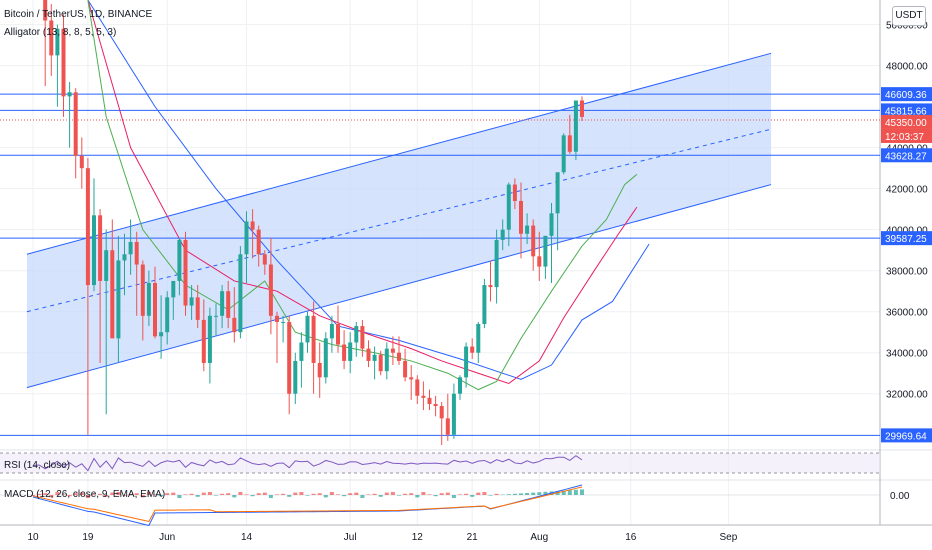  What do you see at coordinates (907, 395) in the screenshot?
I see `price-tick-label: 32000.00` at bounding box center [907, 395].